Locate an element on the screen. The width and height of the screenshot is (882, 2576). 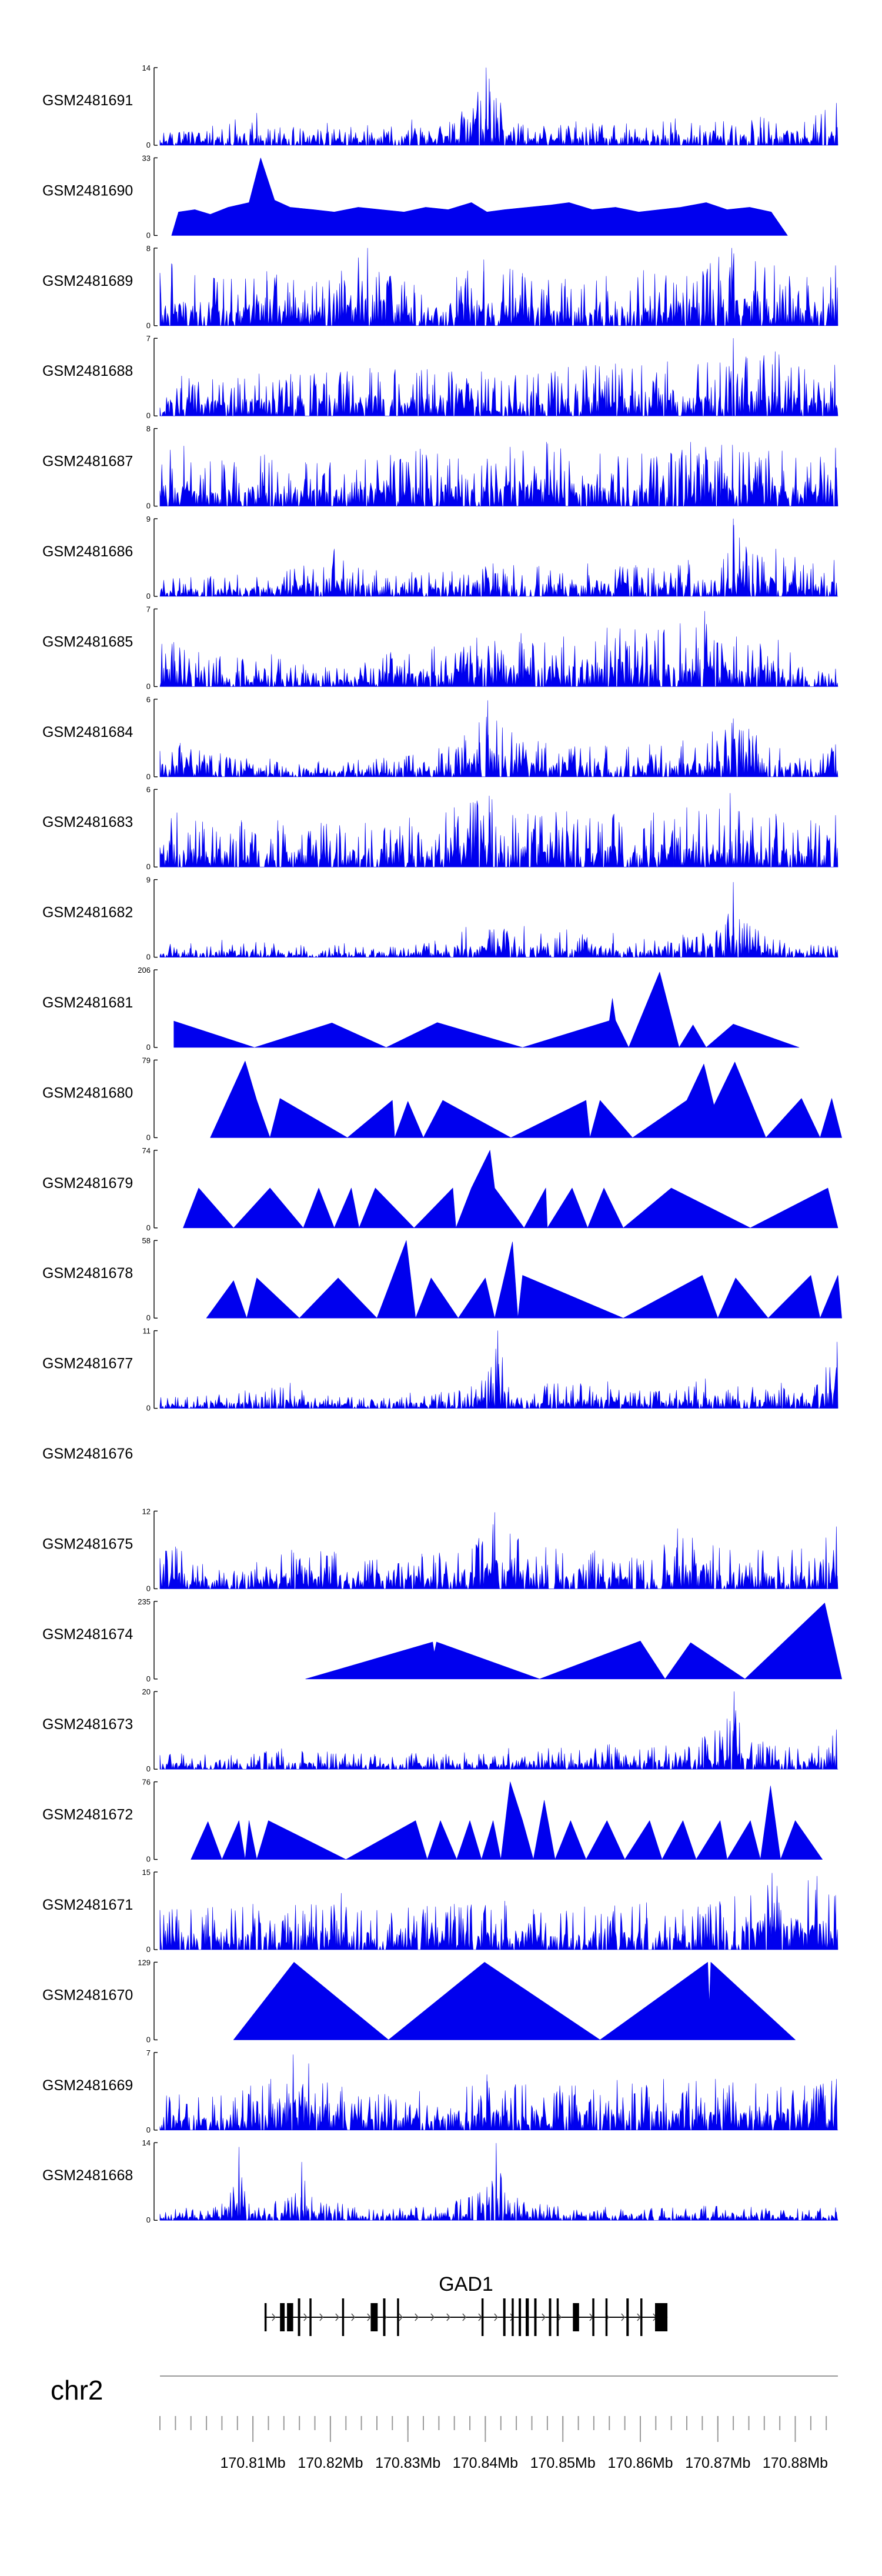
y-tick-label-max: 15 is located at coordinates (146, 1872).